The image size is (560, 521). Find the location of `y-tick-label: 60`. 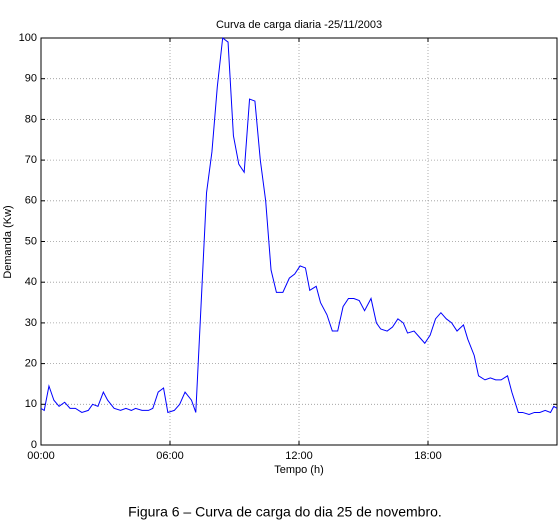

y-tick-label: 60 is located at coordinates (31, 201).